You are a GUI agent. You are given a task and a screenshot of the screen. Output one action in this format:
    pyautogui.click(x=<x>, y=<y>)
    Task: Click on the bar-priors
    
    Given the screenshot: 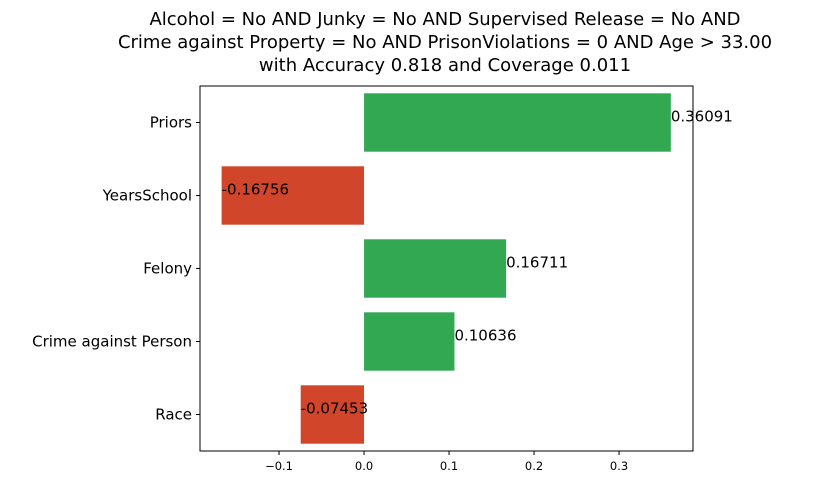 What is the action you would take?
    pyautogui.click(x=517, y=122)
    